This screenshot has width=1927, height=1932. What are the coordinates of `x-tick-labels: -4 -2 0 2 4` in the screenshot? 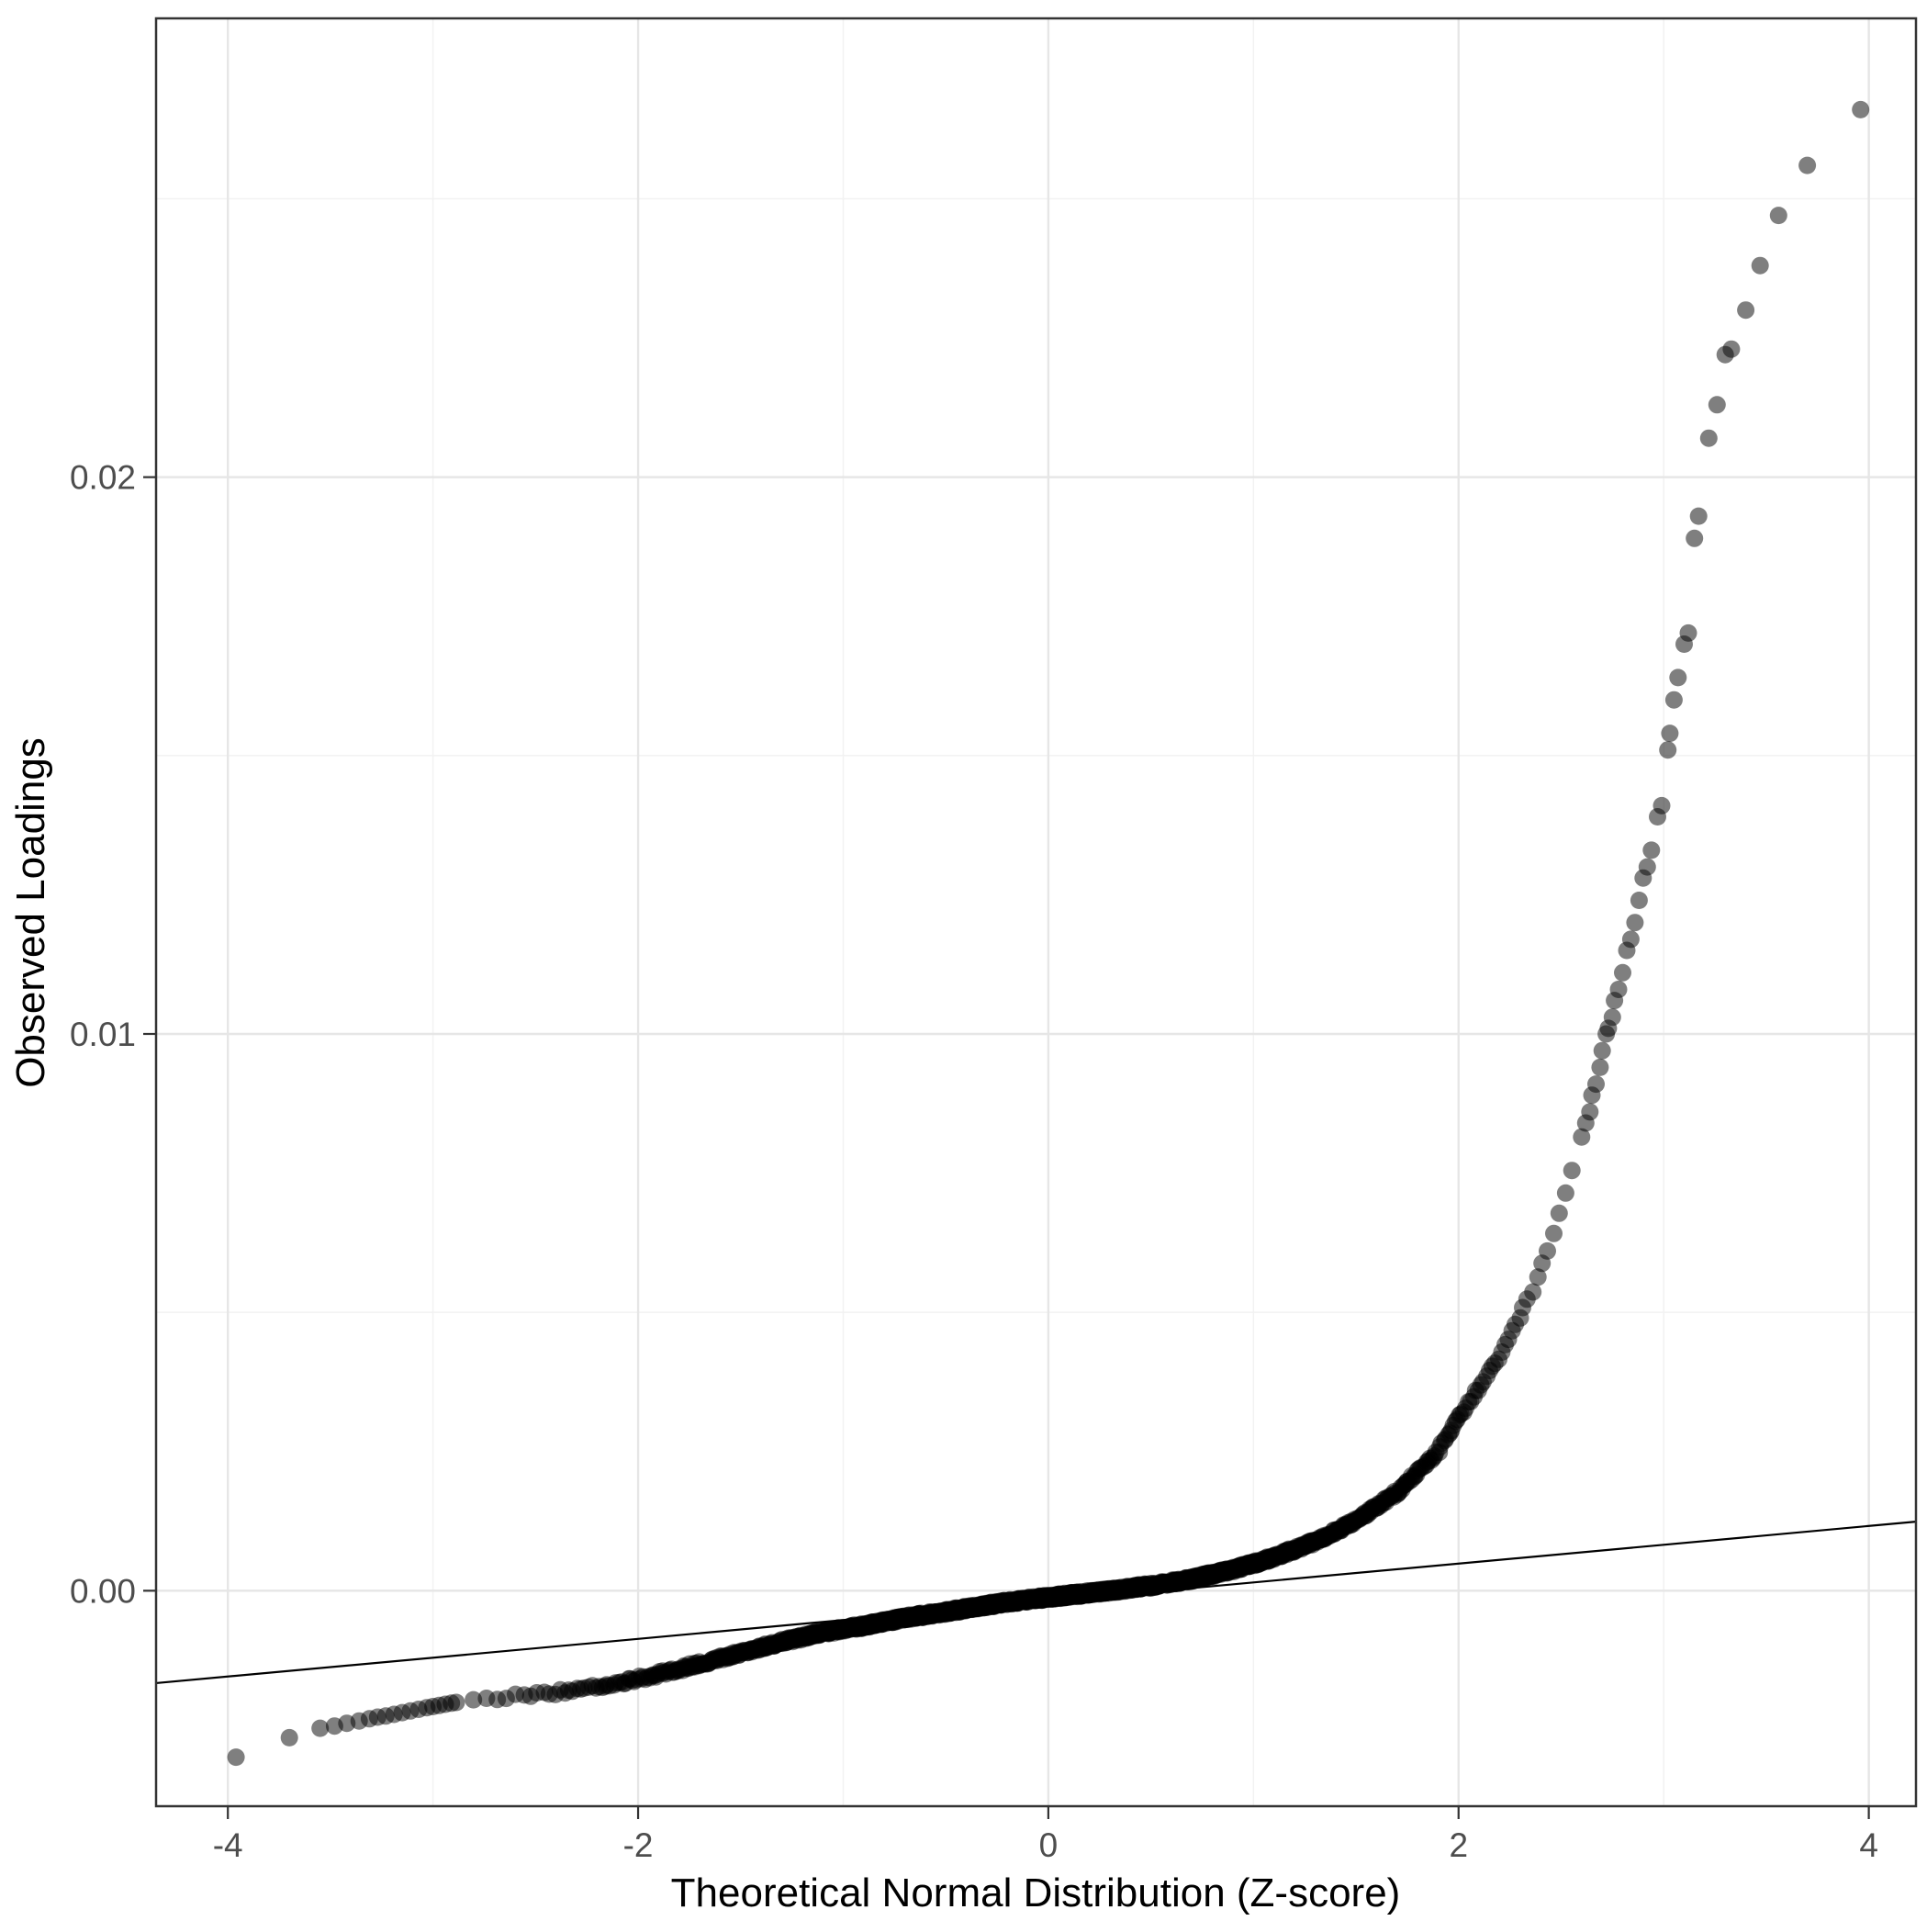 It's located at (1045, 1845).